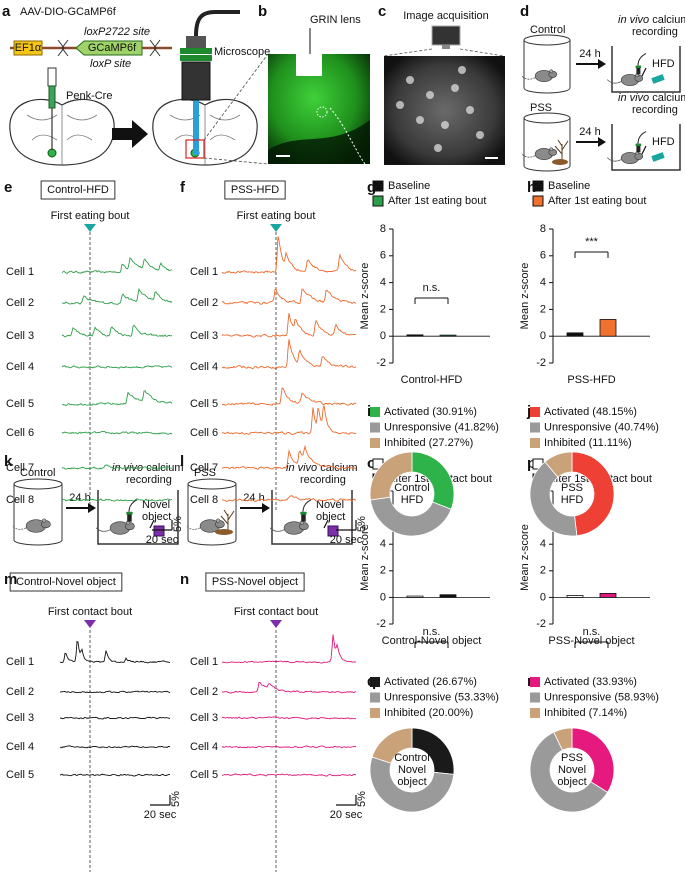  I want to click on bar, so click(608, 595).